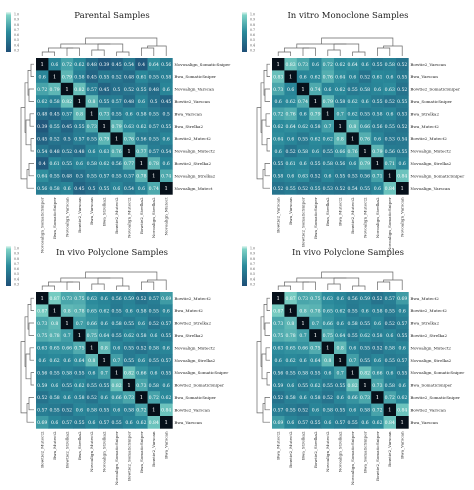  What do you see at coordinates (66, 336) in the screenshot?
I see `cell-value-label: 0.7` at bounding box center [66, 336].